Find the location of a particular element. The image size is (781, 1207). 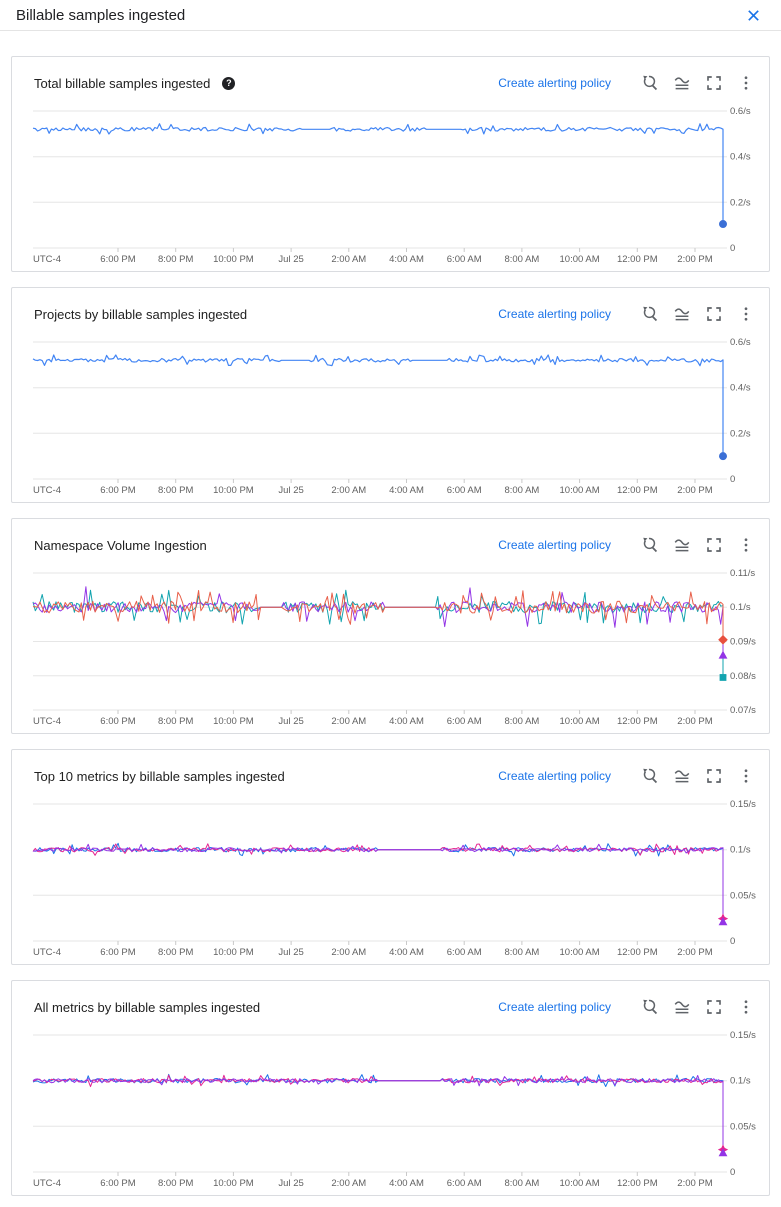

svg-text: 0.4/s is located at coordinates (740, 157).